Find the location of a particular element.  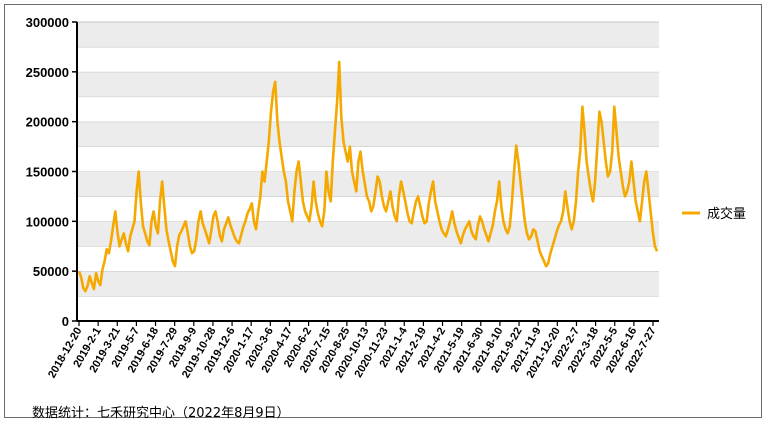

y-axis: 0 50000 100000 150000 200000 250000 300000 is located at coordinates (52, 172).